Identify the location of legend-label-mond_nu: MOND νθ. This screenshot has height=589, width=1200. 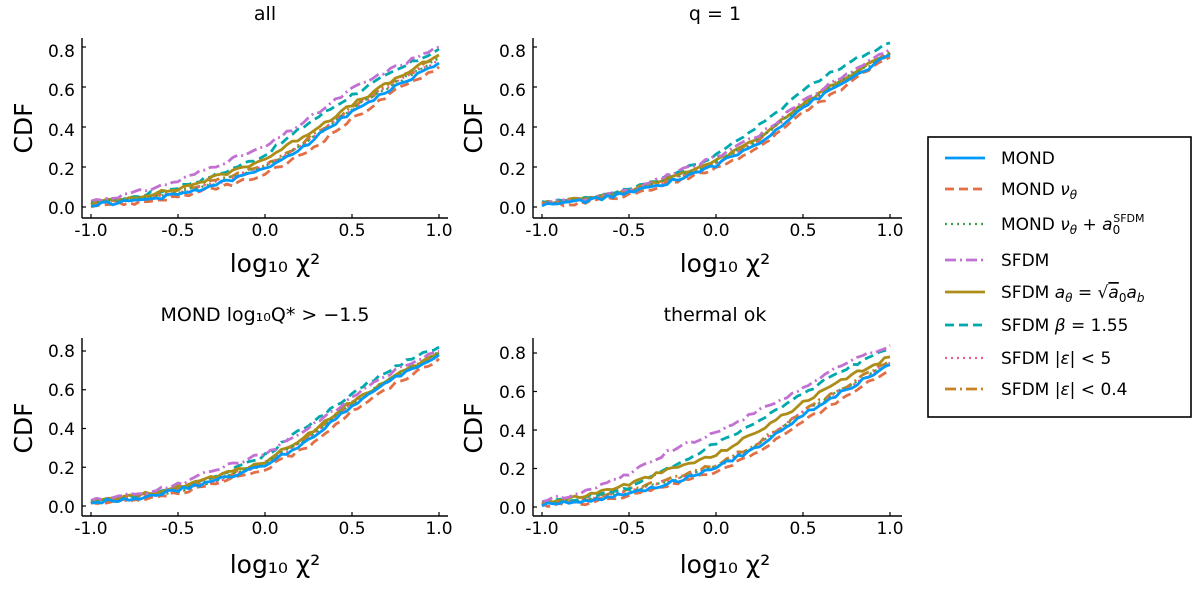
(1039, 191).